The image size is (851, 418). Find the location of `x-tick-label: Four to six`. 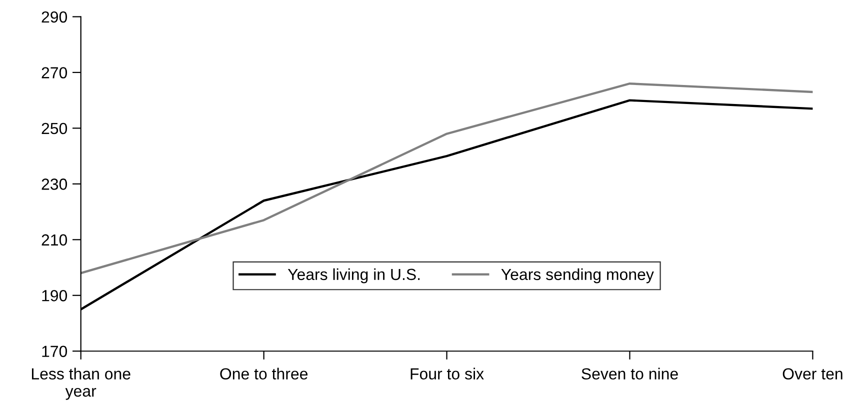

x-tick-label: Four to six is located at coordinates (447, 374).